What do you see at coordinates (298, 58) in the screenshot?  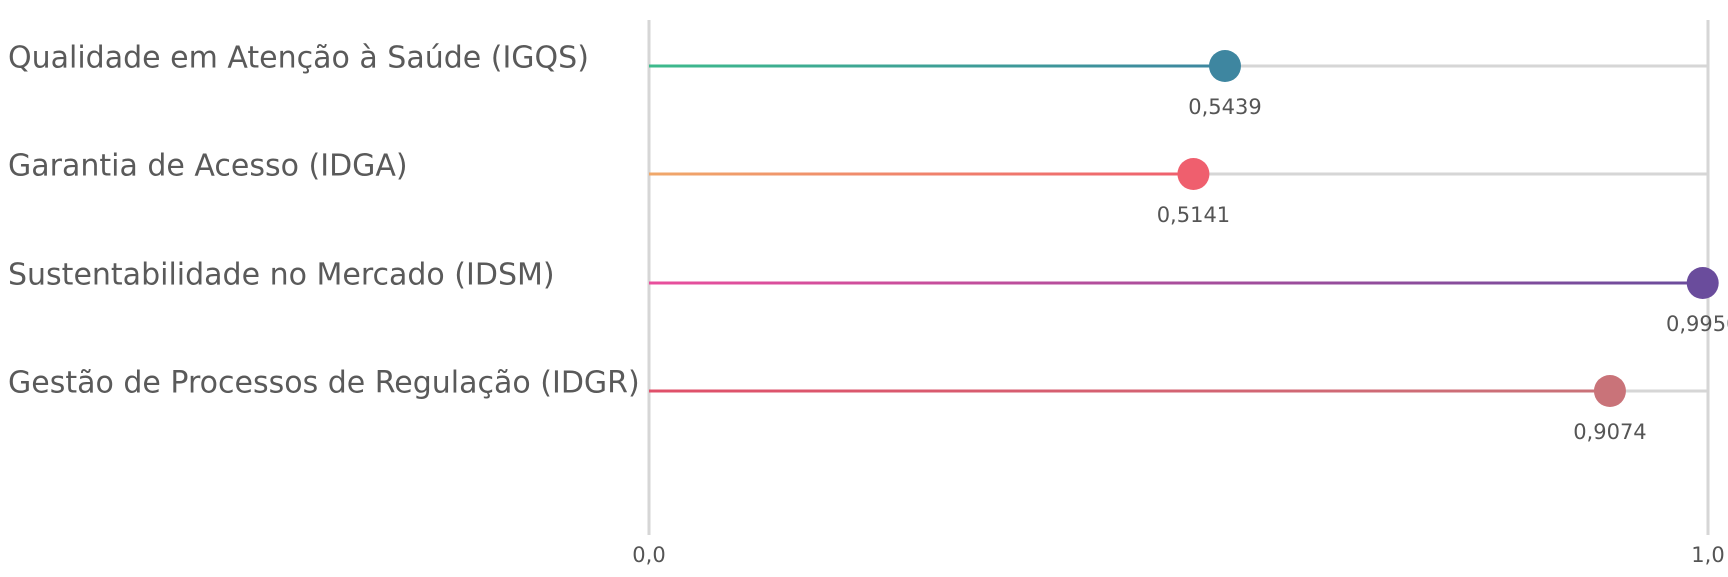 I see `category-label: Qualidade em Atenção à Saúde (IGQS)` at bounding box center [298, 58].